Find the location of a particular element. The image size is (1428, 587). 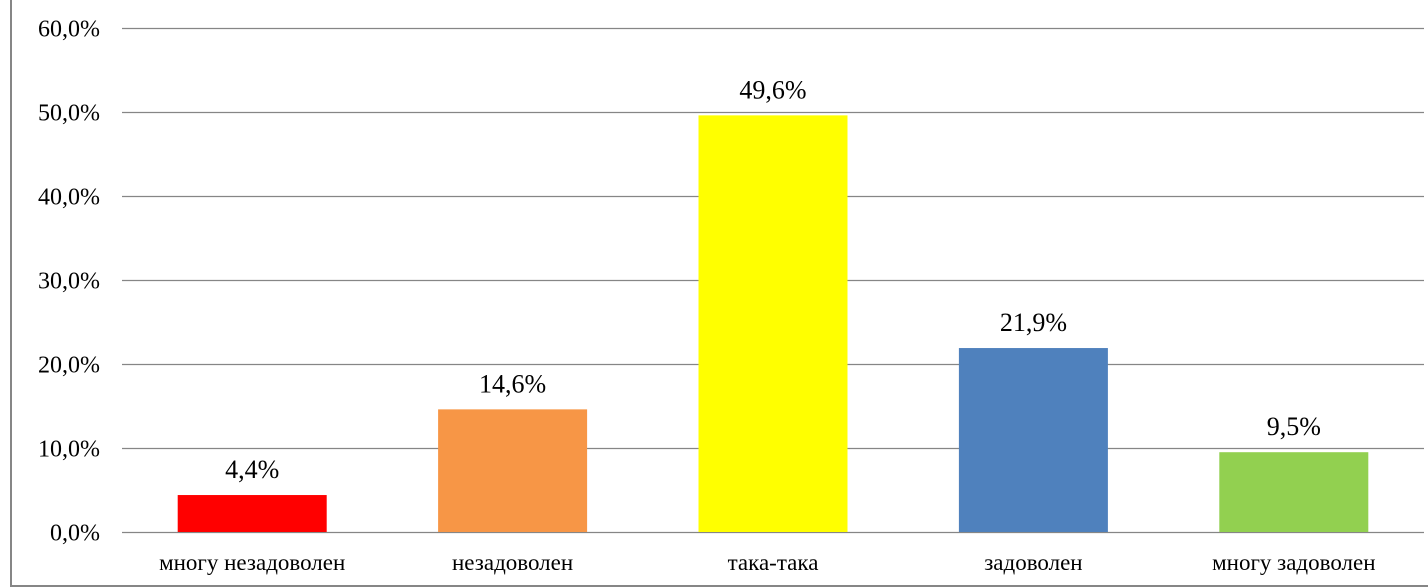

data-label: 9,5% is located at coordinates (1294, 426).